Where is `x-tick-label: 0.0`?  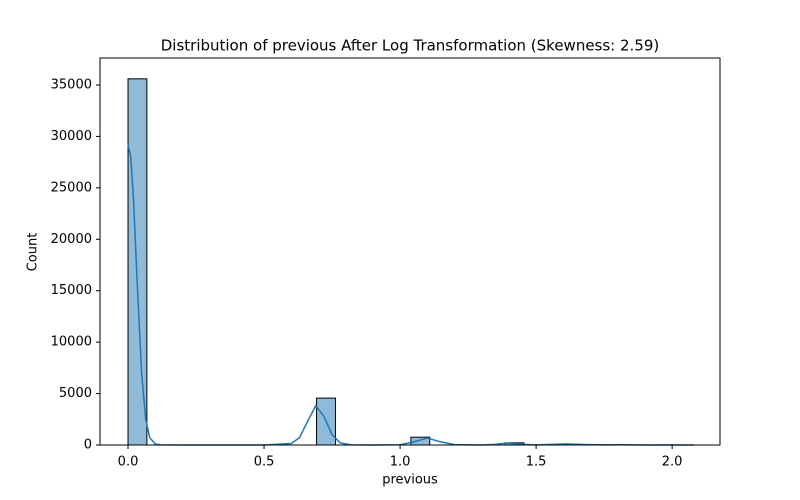 x-tick-label: 0.0 is located at coordinates (128, 462).